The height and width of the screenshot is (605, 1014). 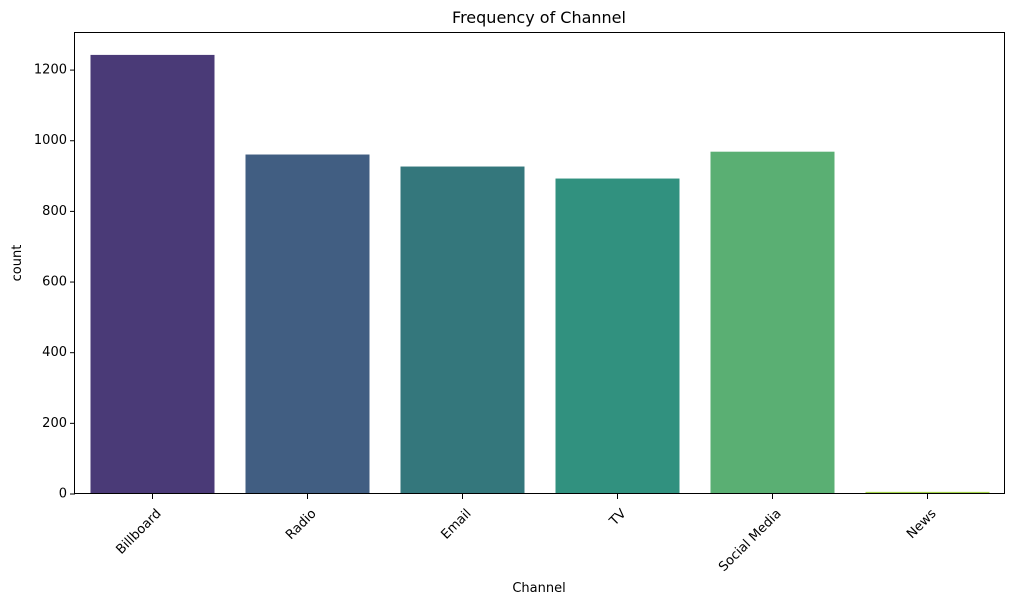 What do you see at coordinates (63, 494) in the screenshot?
I see `y-tick-label-0: 0` at bounding box center [63, 494].